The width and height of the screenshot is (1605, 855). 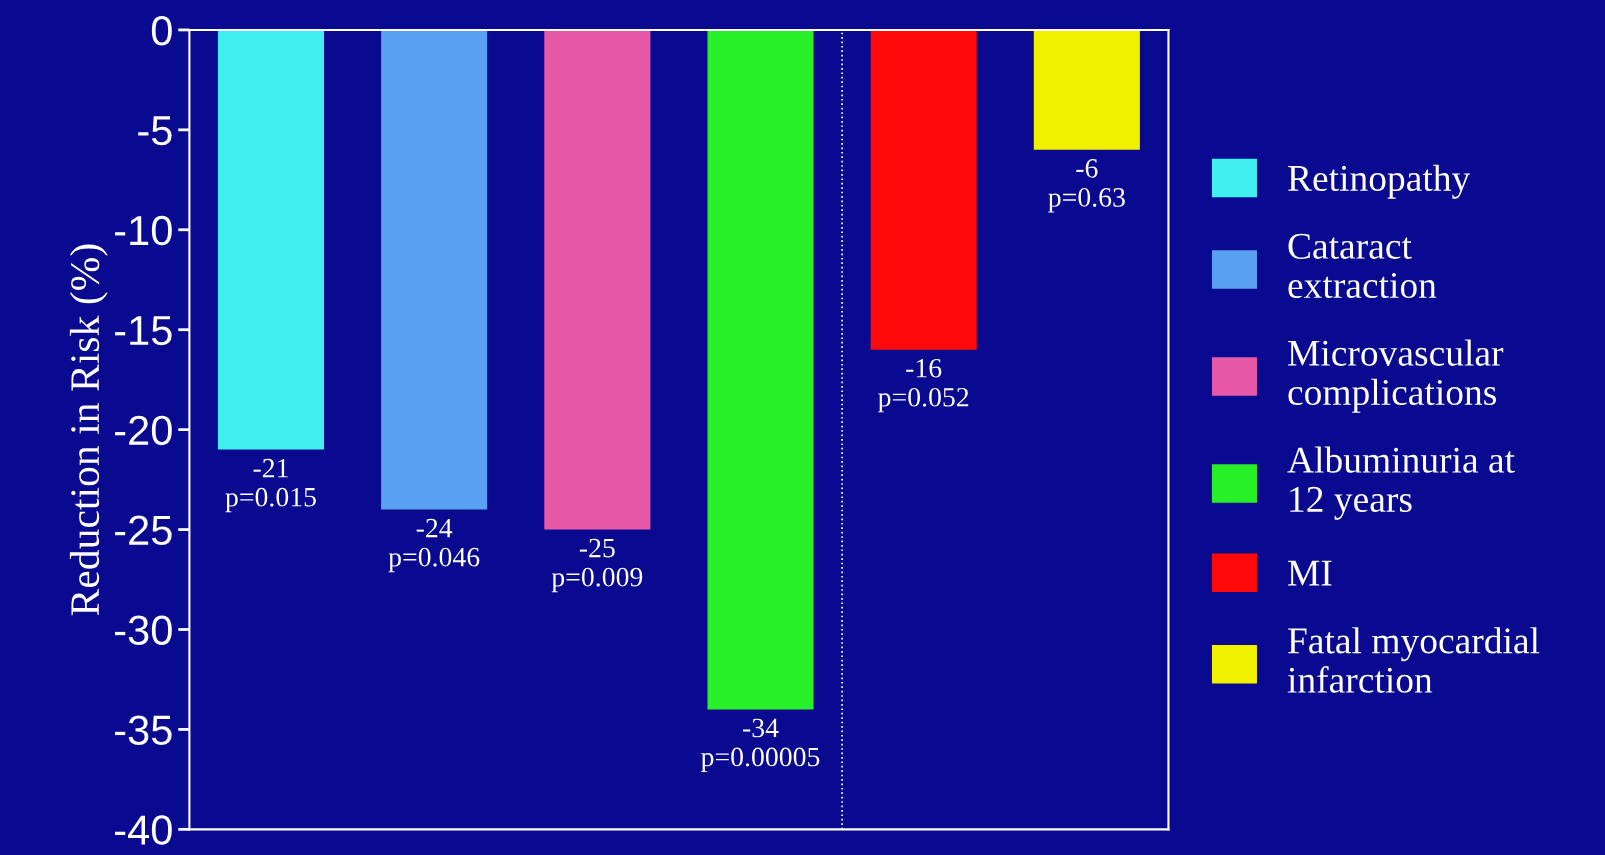 I want to click on legend-label: MI, so click(x=1310, y=573).